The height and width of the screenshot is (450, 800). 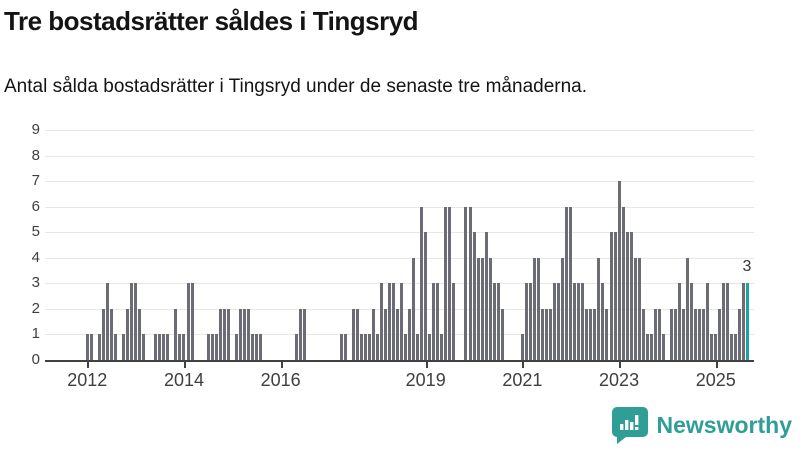 I want to click on chart-title: Tre bostadsrätter såldes i Tingsryd, so click(x=211, y=21).